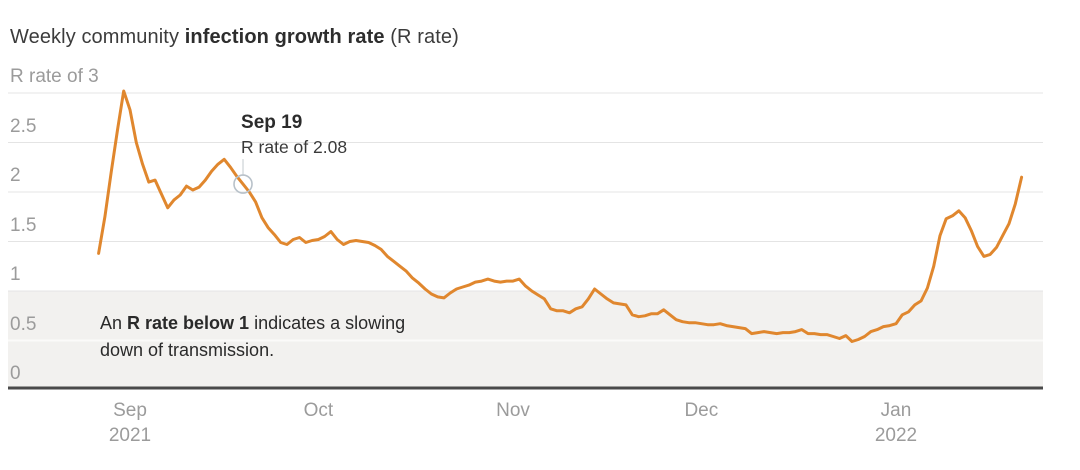 This screenshot has width=1080, height=470. I want to click on band-note-bold: R rate below 1, so click(188, 323).